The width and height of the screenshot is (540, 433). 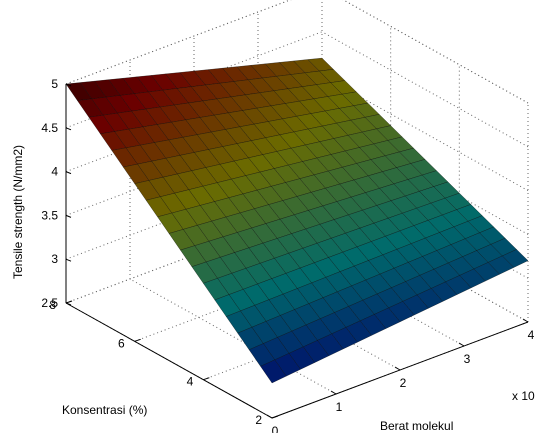 I want to click on x-tick-label: 0, so click(x=275, y=428).